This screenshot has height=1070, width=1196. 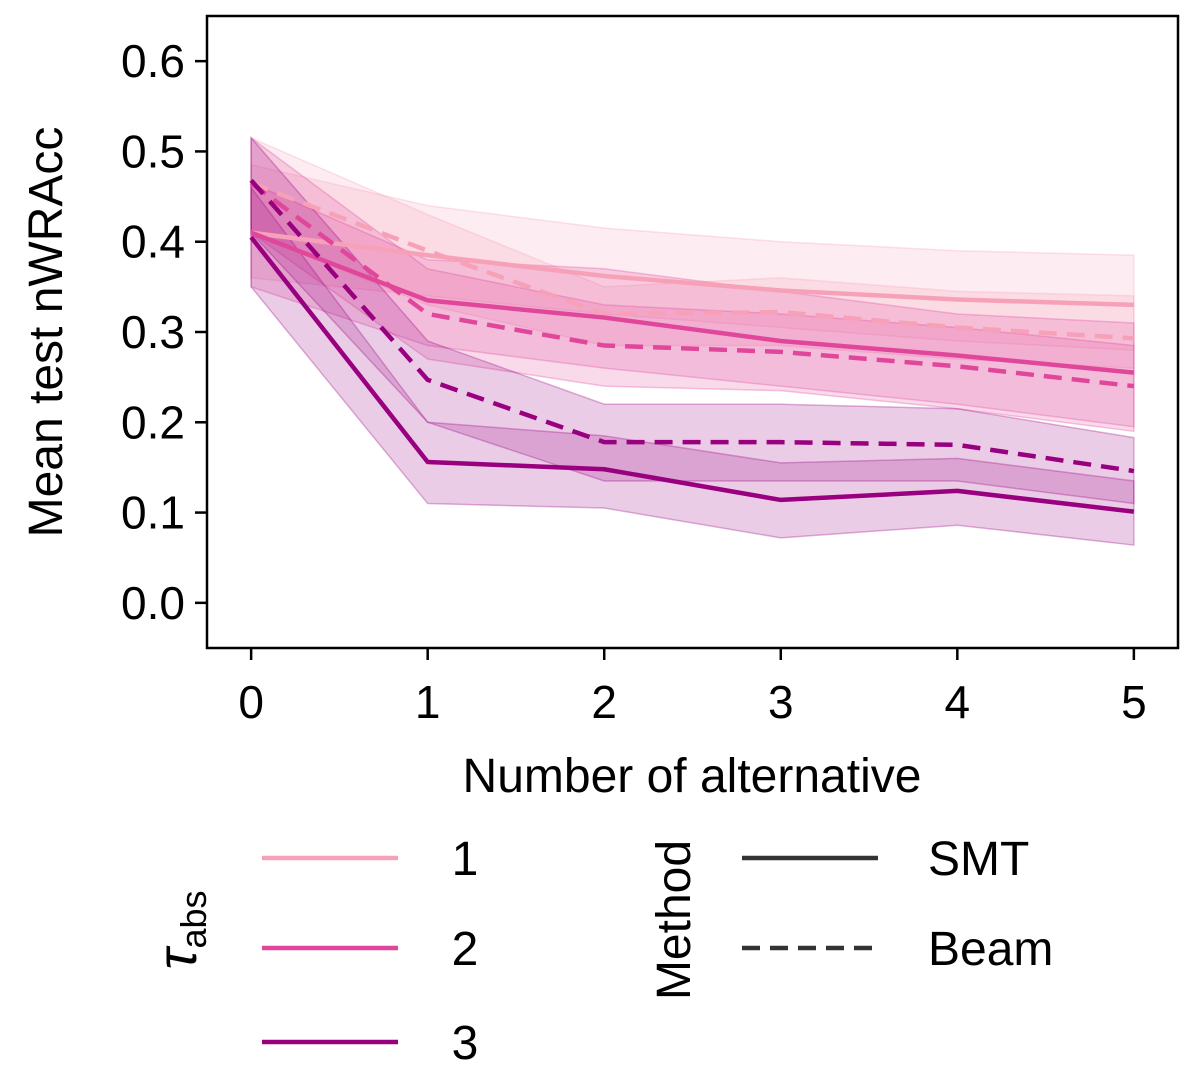 What do you see at coordinates (153, 61) in the screenshot?
I see `y-tick-label: 0.6` at bounding box center [153, 61].